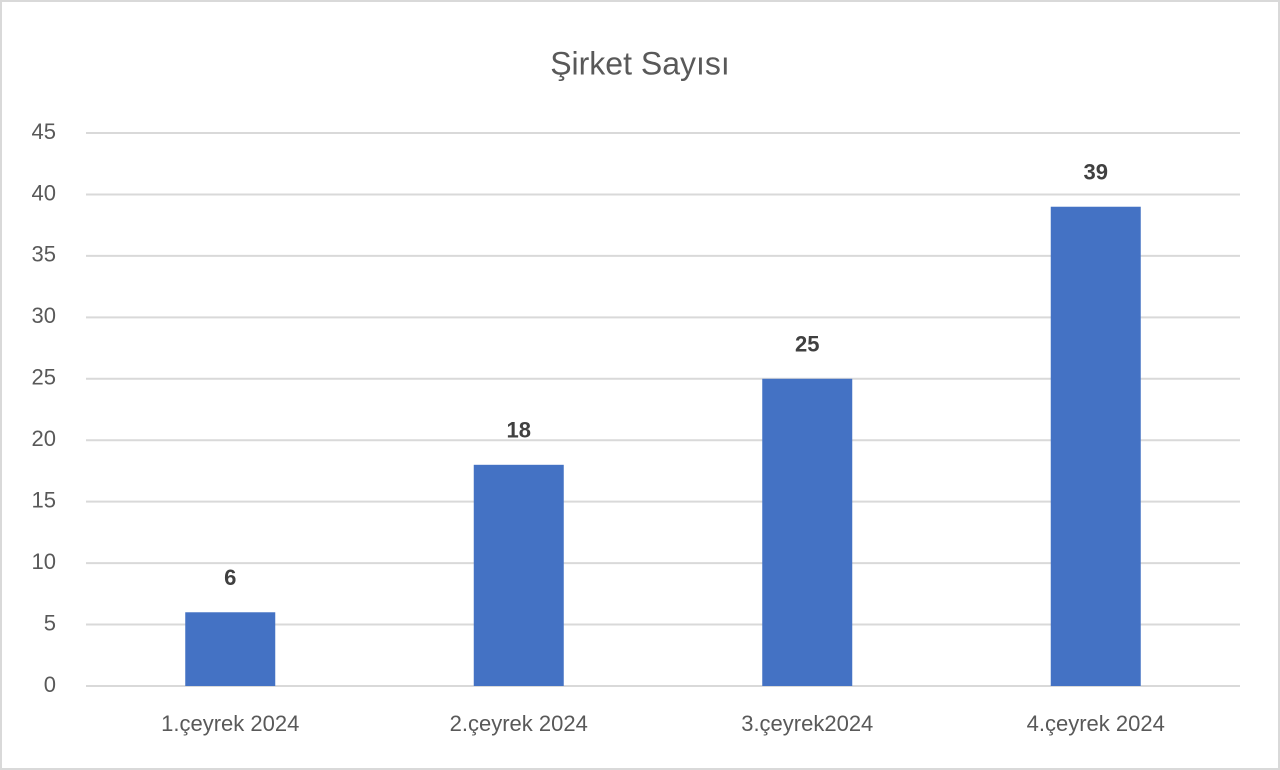 The height and width of the screenshot is (770, 1280). What do you see at coordinates (50, 684) in the screenshot?
I see `y-tick-label: 0` at bounding box center [50, 684].